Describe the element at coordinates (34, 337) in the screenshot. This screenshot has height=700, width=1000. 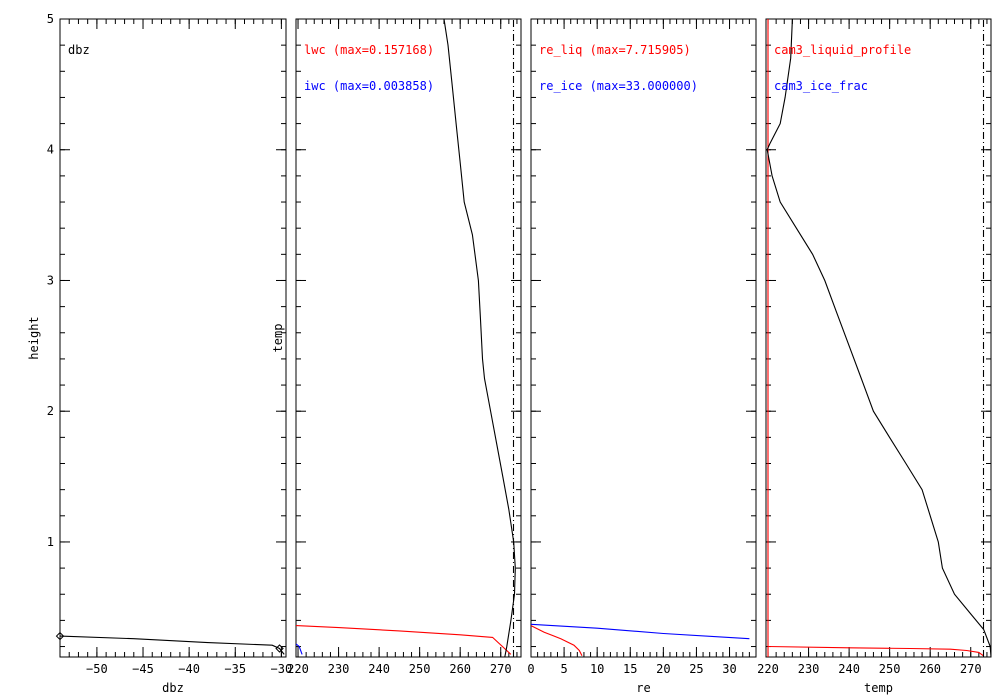
I see `y-axis-label: height` at that location.